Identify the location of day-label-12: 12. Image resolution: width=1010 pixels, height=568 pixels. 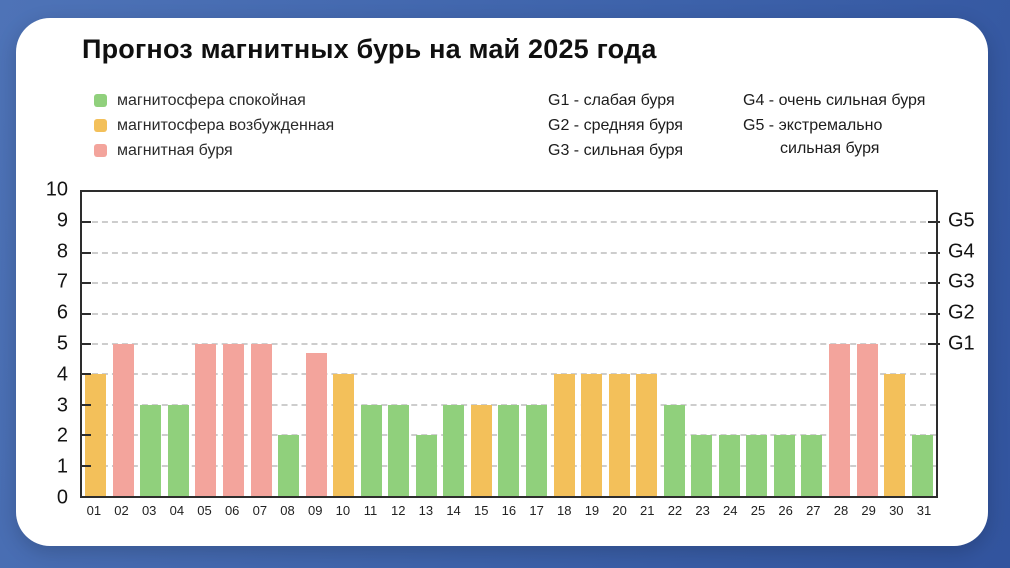
(398, 510).